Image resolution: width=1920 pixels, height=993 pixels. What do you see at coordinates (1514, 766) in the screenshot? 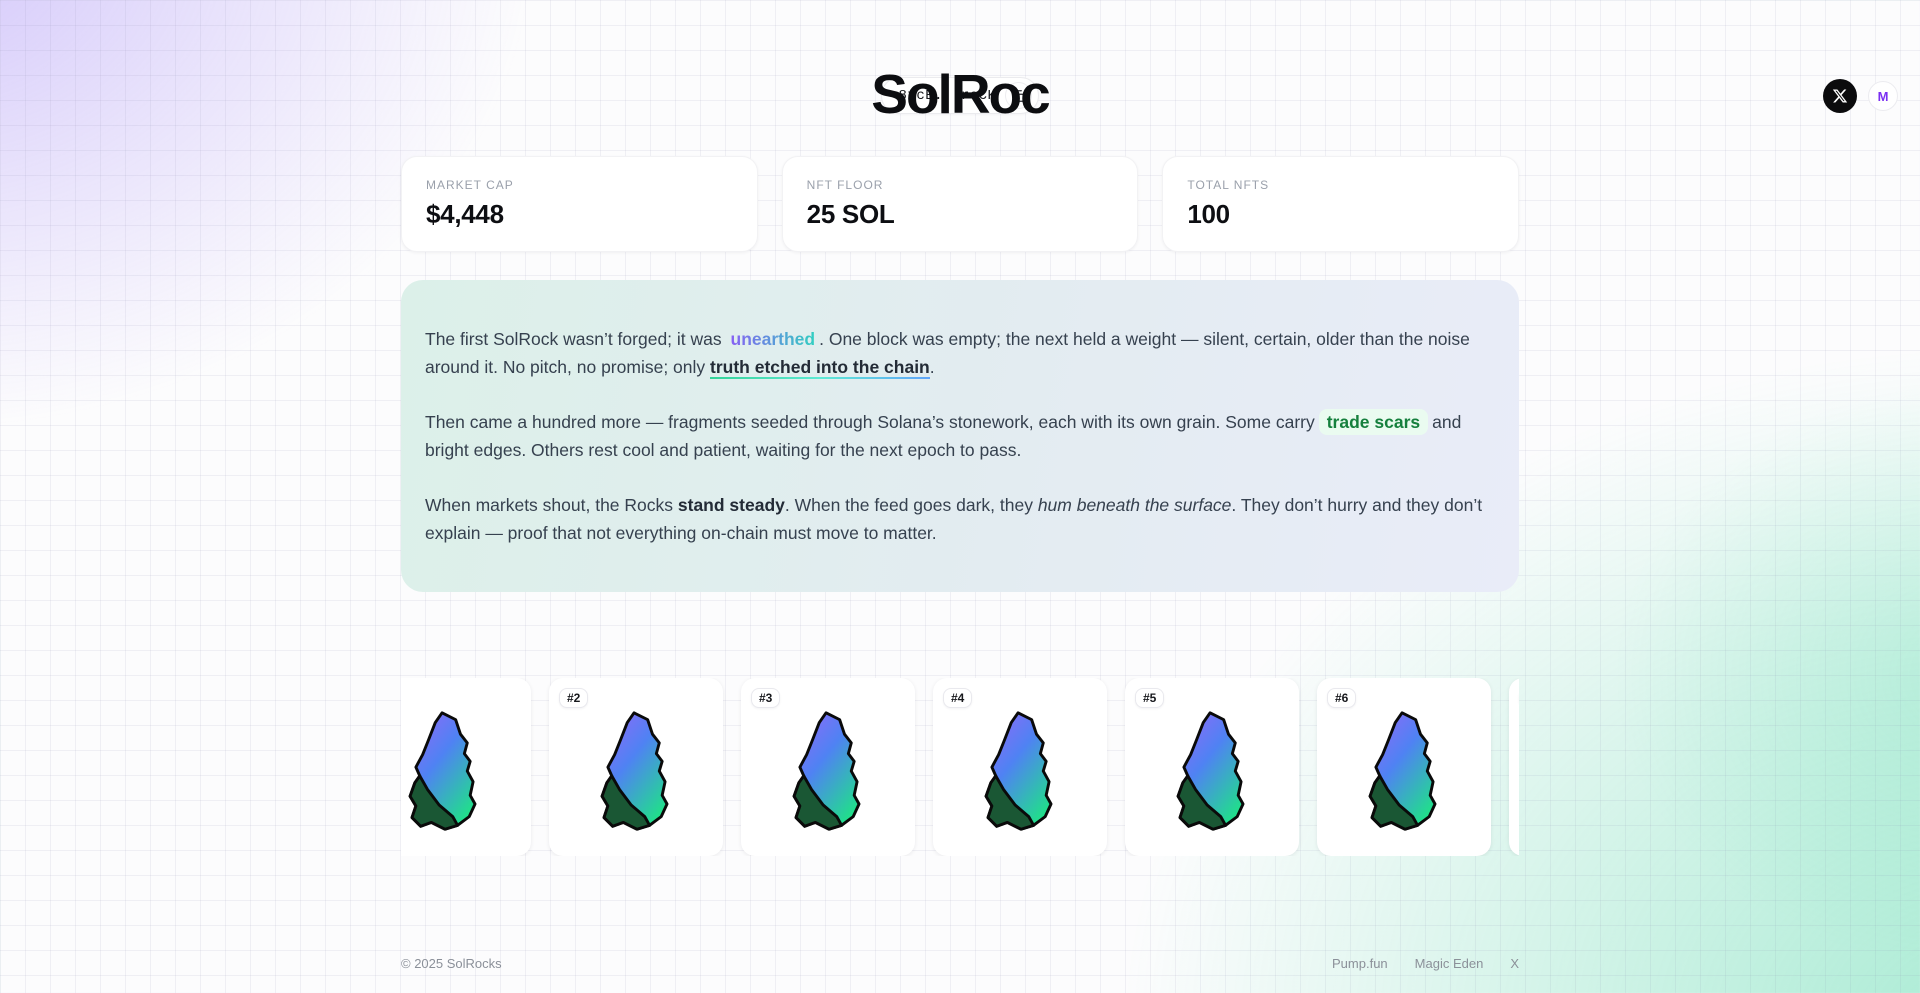
I see `nft-card: #7` at bounding box center [1514, 766].